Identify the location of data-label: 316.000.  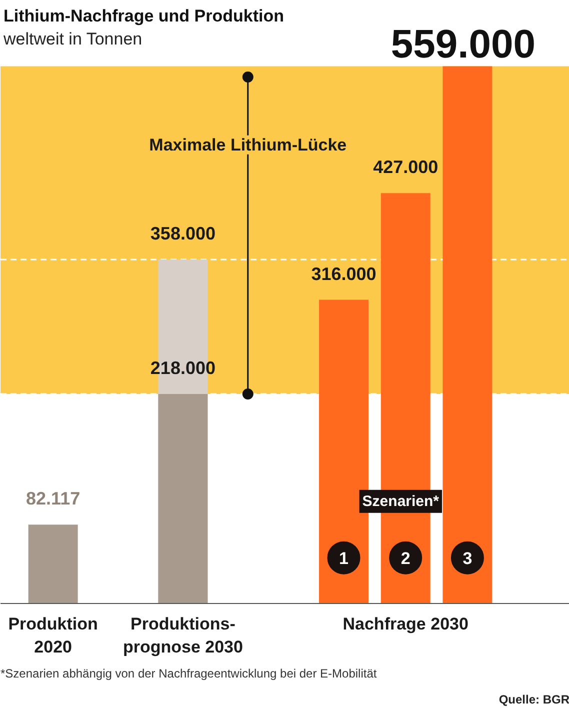
(343, 274).